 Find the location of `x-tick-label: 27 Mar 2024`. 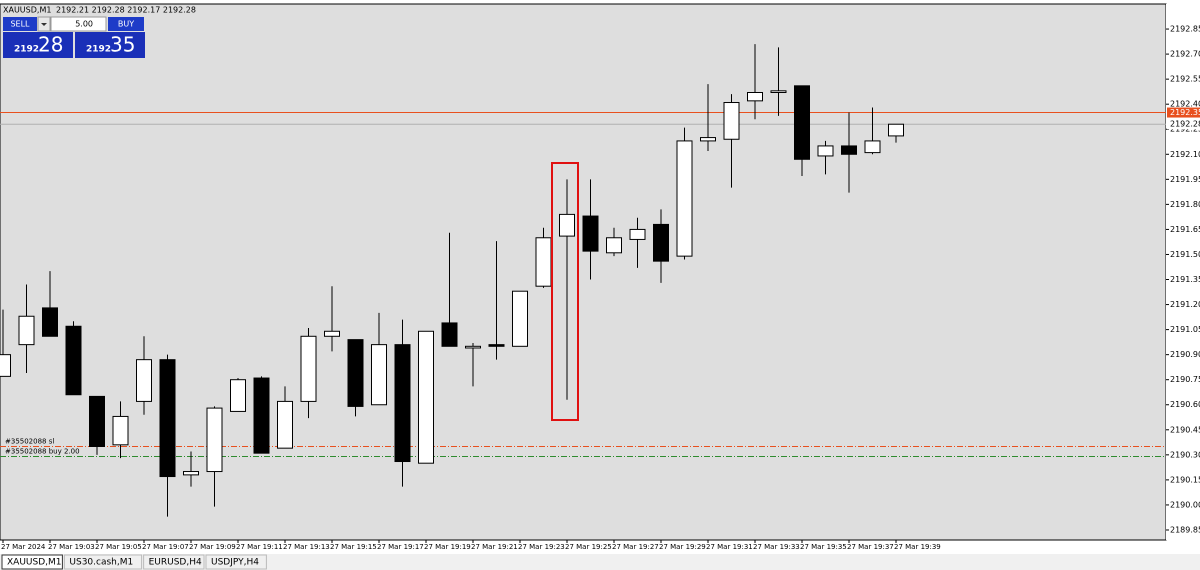

x-tick-label: 27 Mar 2024 is located at coordinates (23, 547).